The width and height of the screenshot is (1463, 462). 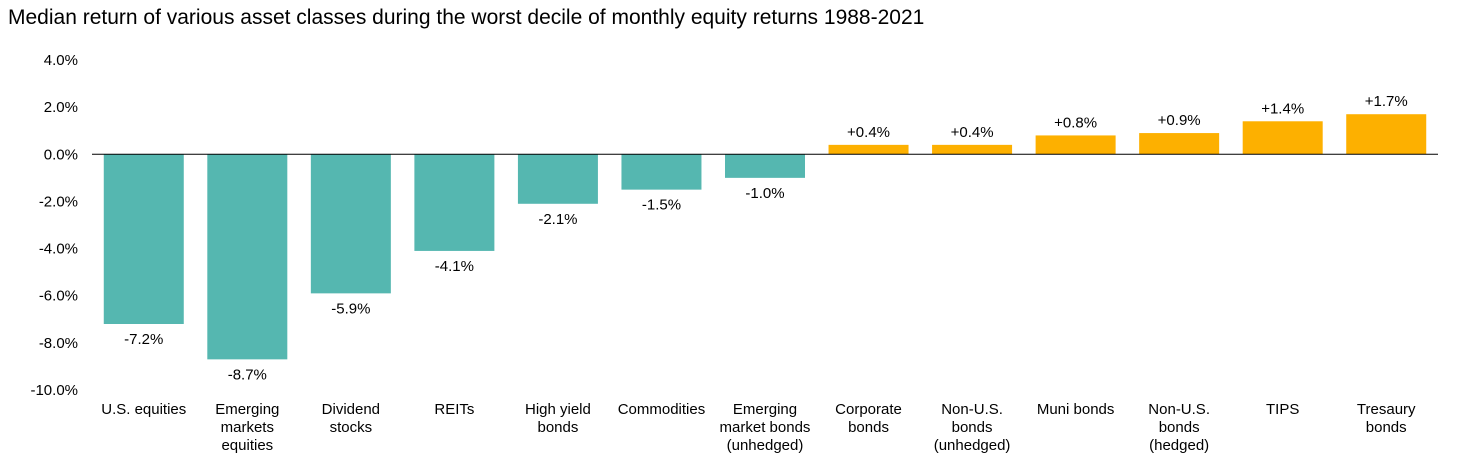 I want to click on category-label: High yield bonds, so click(x=558, y=418).